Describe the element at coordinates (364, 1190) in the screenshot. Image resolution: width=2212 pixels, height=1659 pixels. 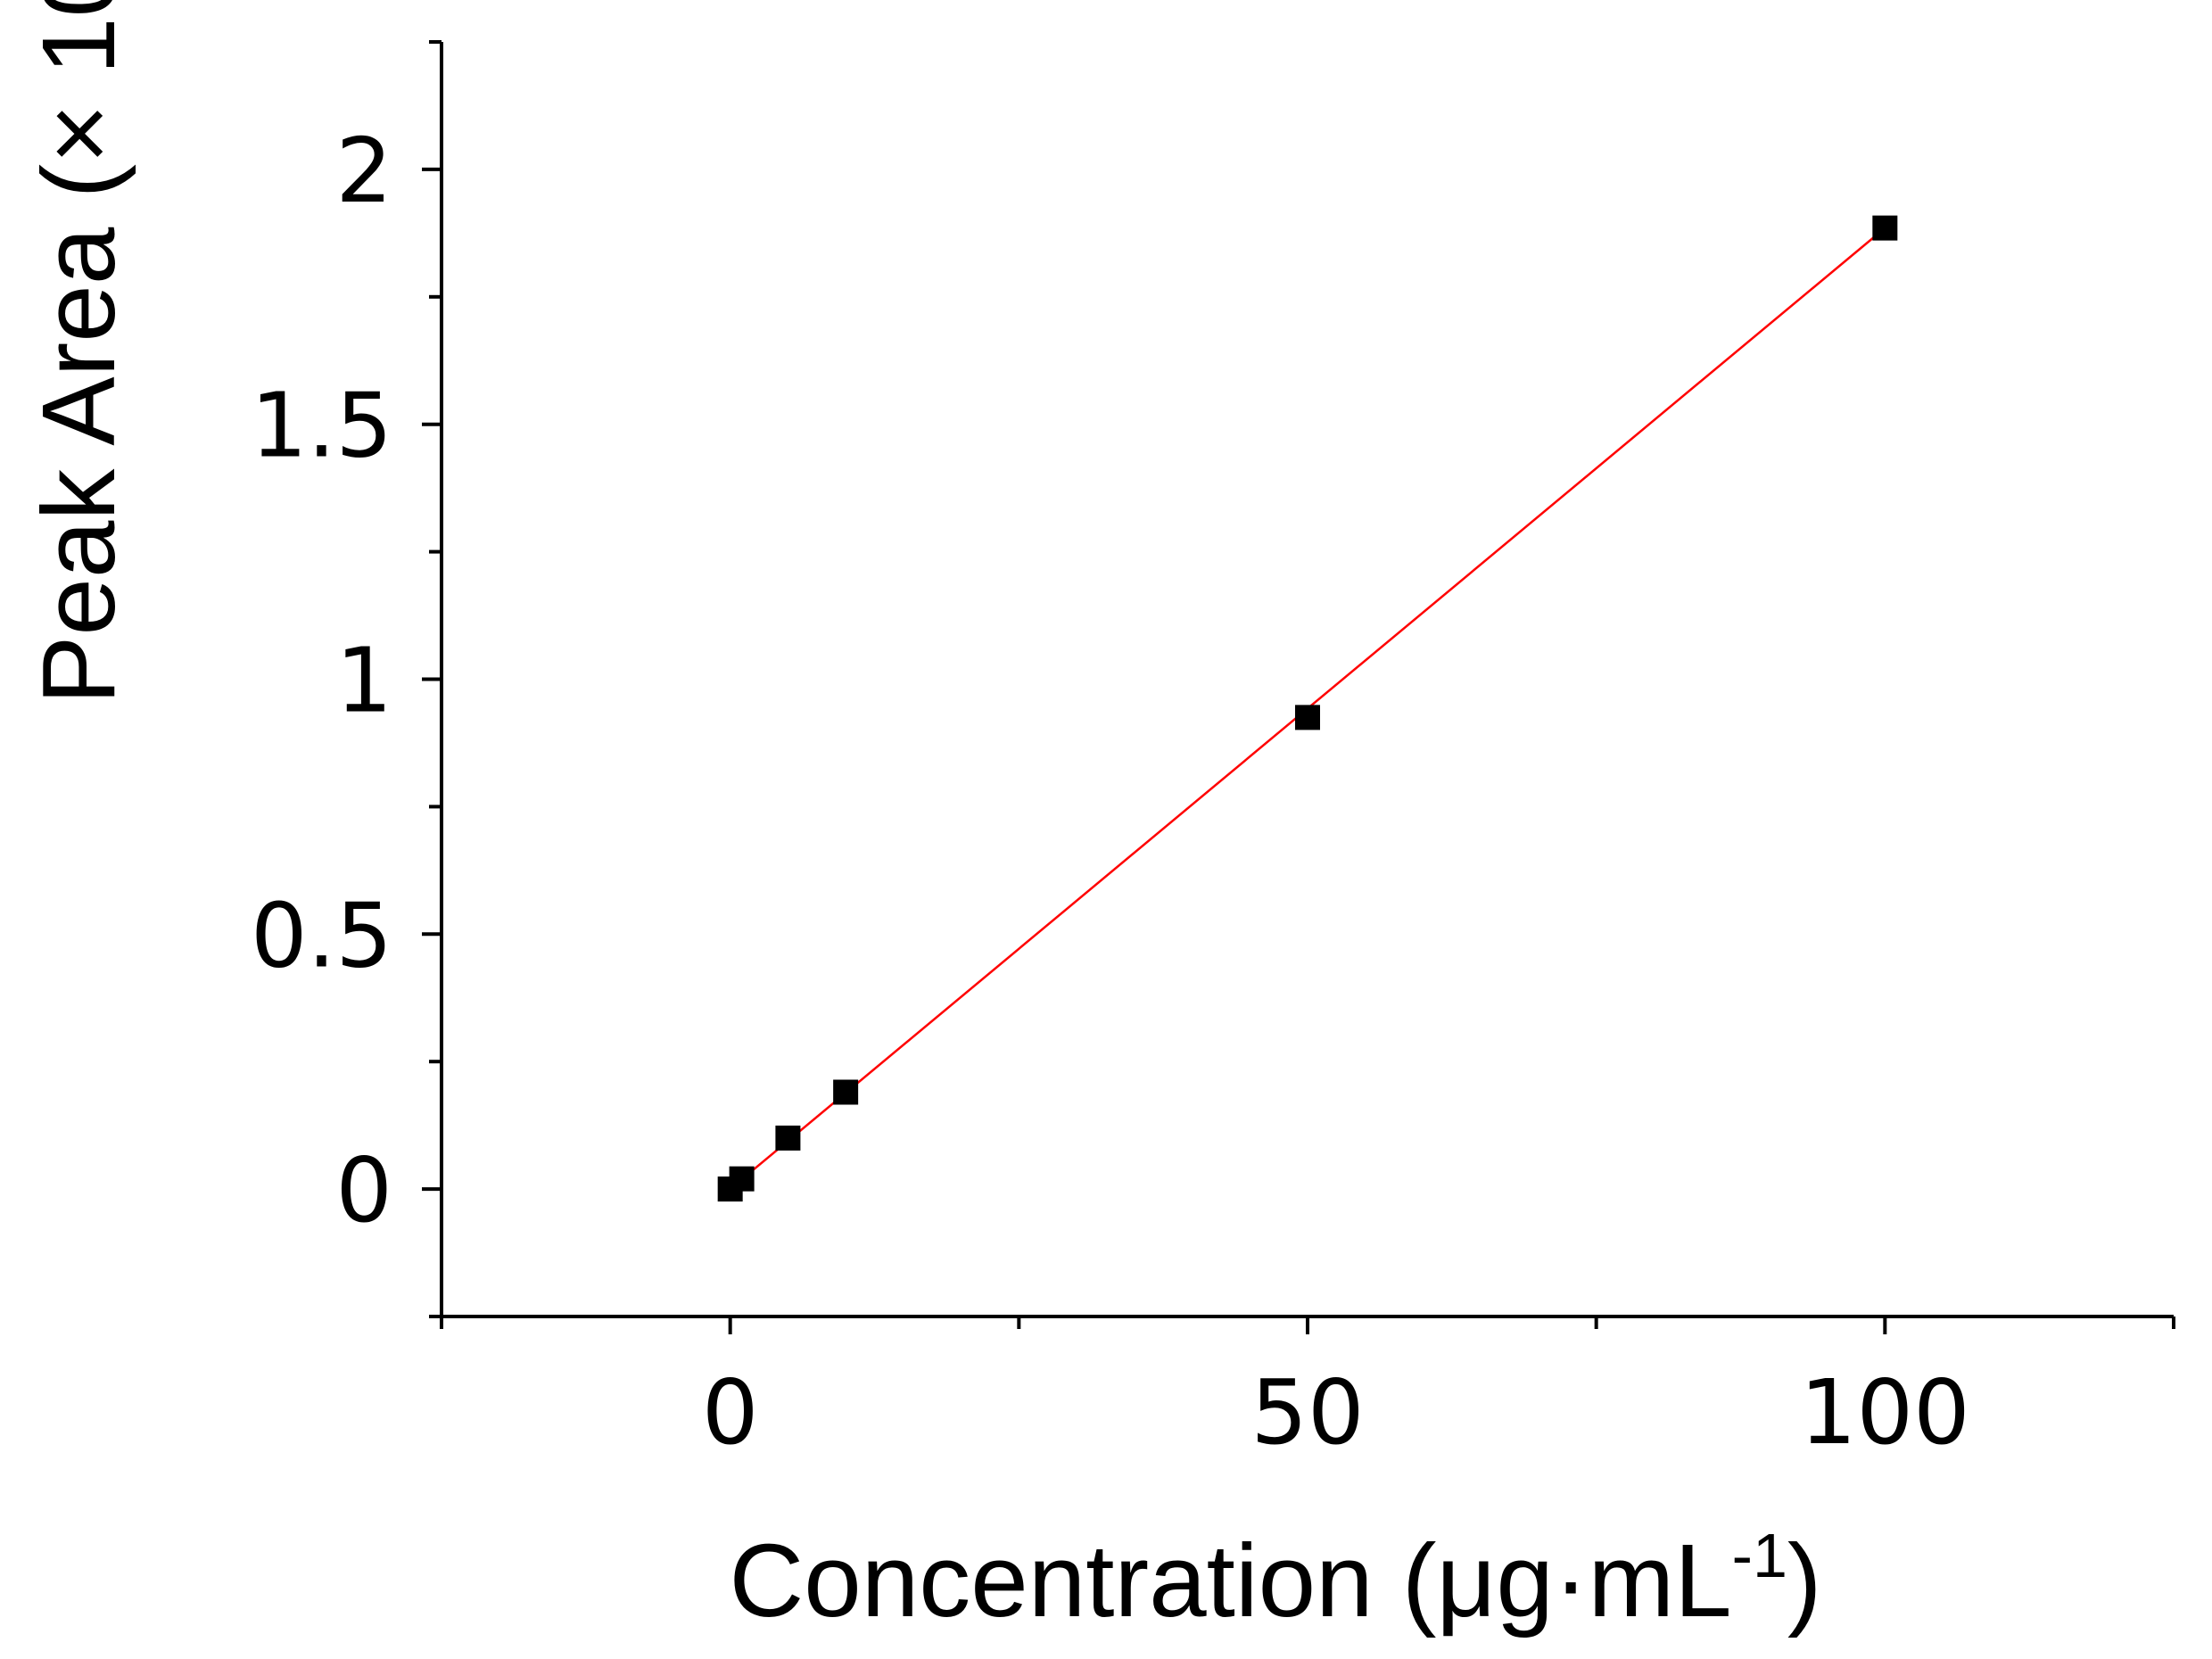
I see `y-tick-label: 0` at that location.